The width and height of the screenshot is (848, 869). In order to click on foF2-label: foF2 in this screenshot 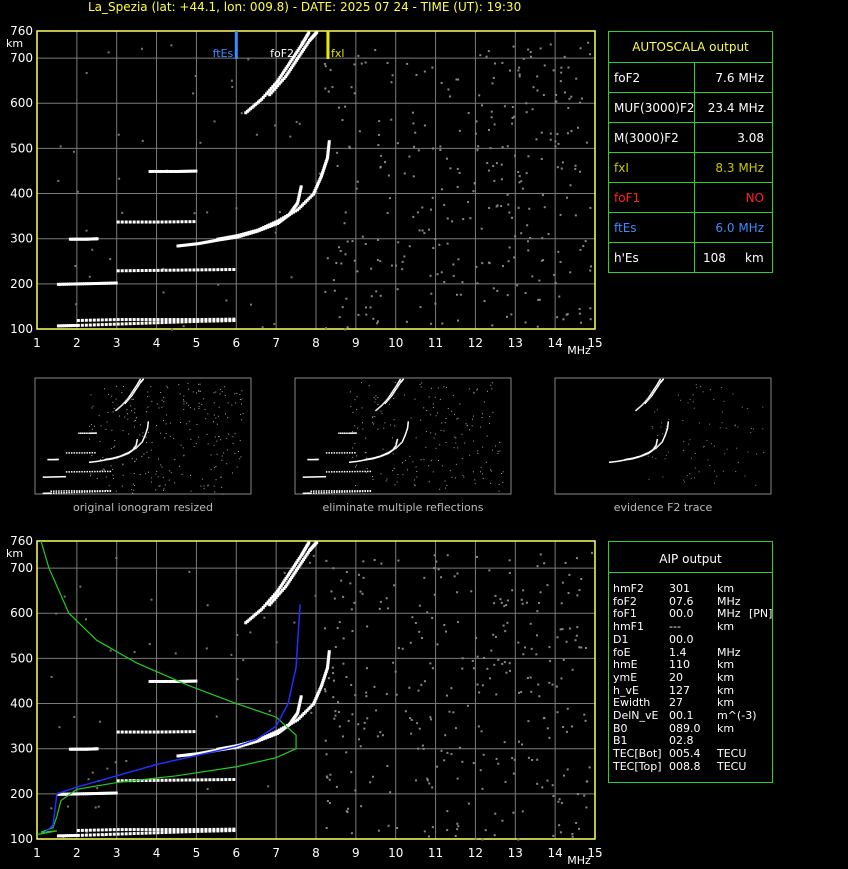, I will do `click(282, 53)`.